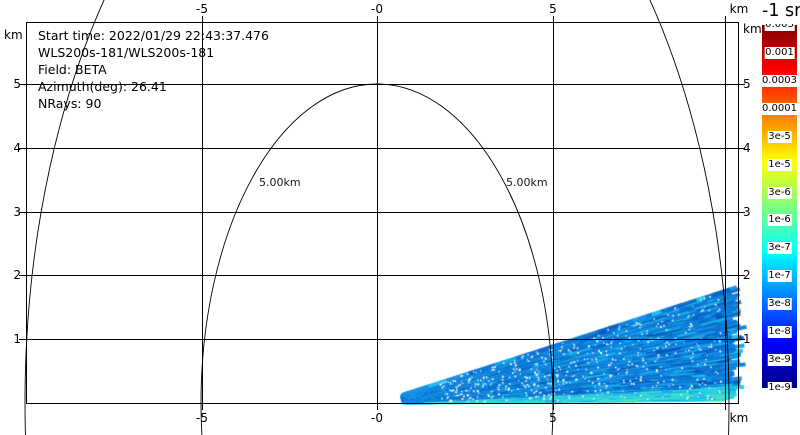 This screenshot has width=800, height=435. I want to click on colorbar-tick-label: 1e-9, so click(779, 388).